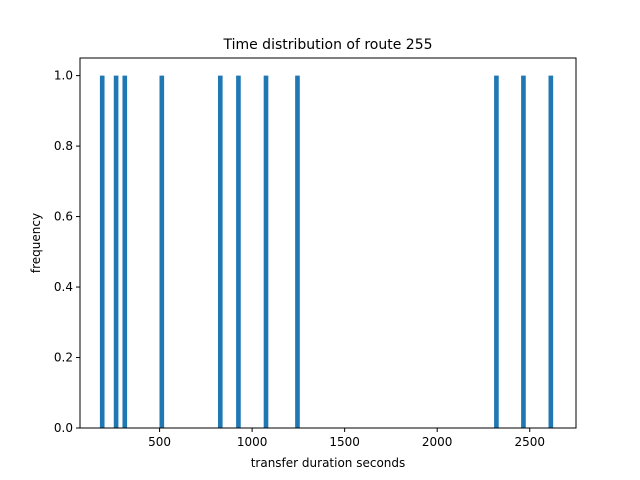 The image size is (640, 480). What do you see at coordinates (437, 442) in the screenshot?
I see `x-tick-label-3: 2000` at bounding box center [437, 442].